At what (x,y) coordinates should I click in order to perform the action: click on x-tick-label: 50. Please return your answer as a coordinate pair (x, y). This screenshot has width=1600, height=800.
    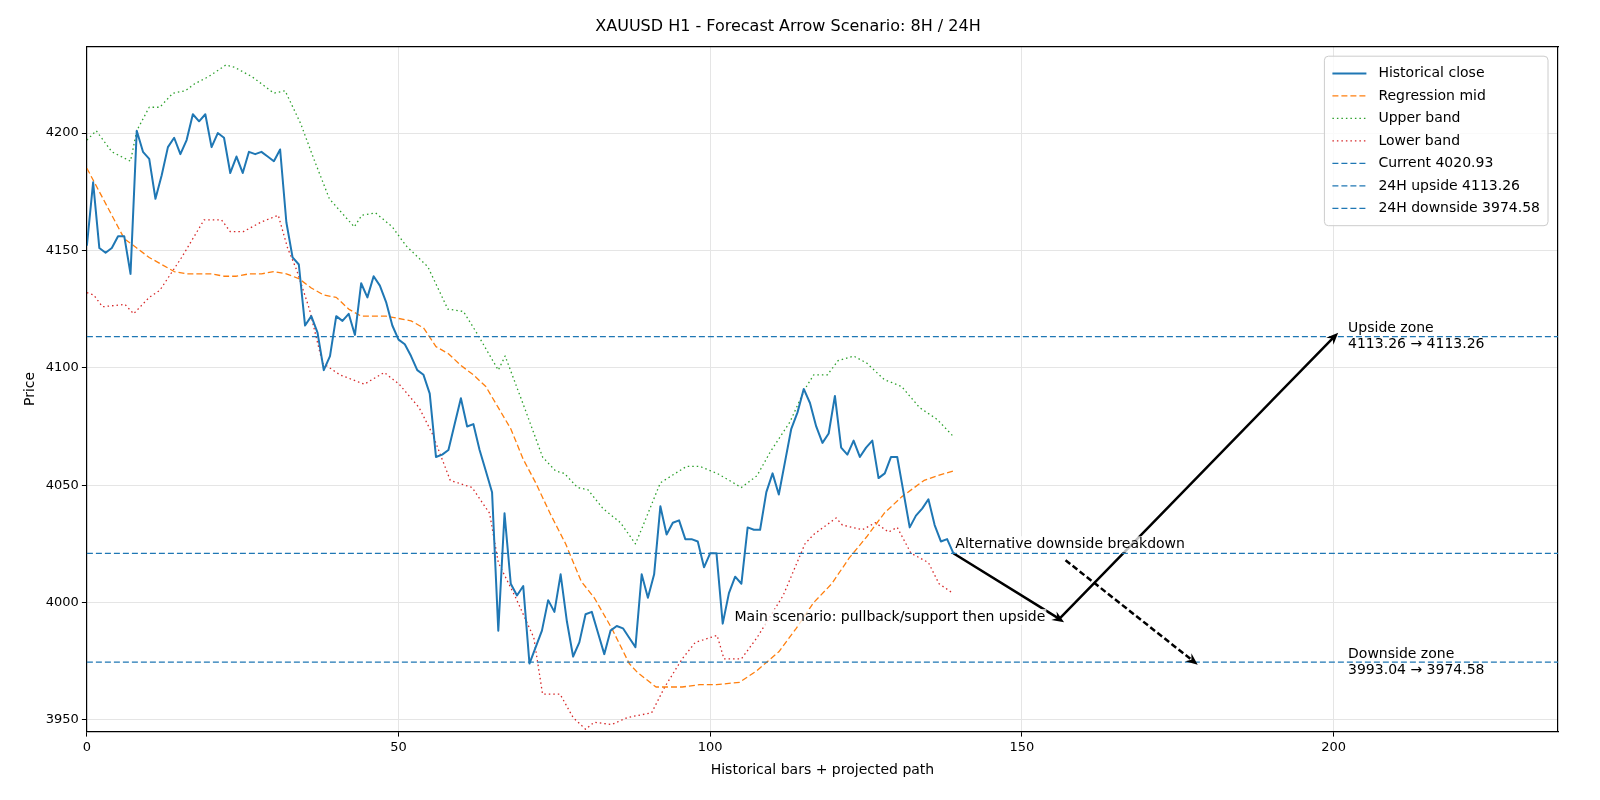
    Looking at the image, I should click on (398, 746).